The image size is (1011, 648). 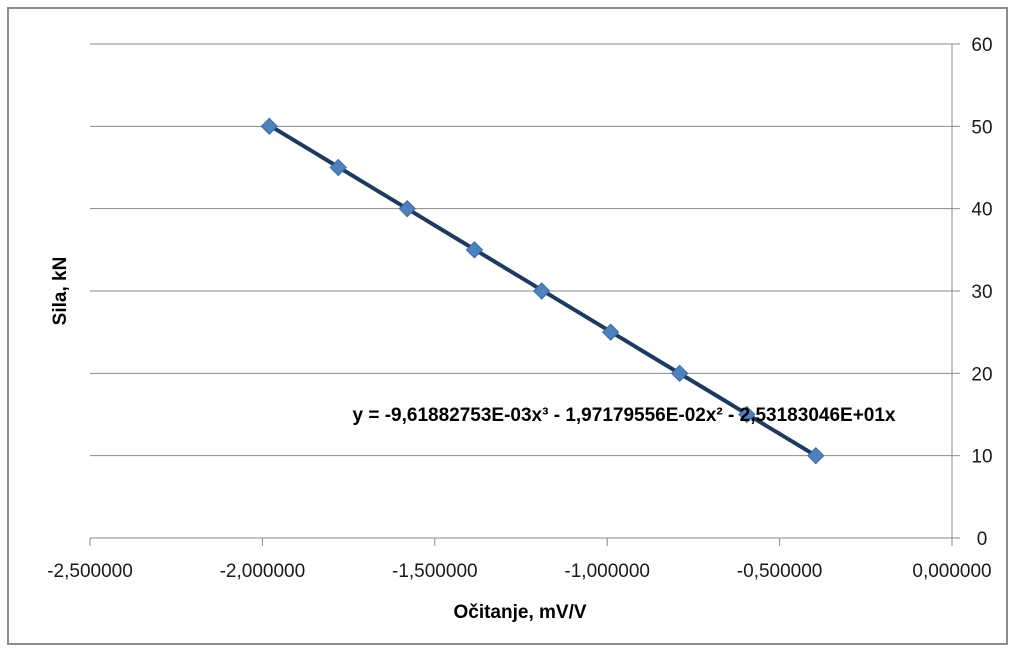 I want to click on x-tick-label: -0,500000, so click(x=780, y=571).